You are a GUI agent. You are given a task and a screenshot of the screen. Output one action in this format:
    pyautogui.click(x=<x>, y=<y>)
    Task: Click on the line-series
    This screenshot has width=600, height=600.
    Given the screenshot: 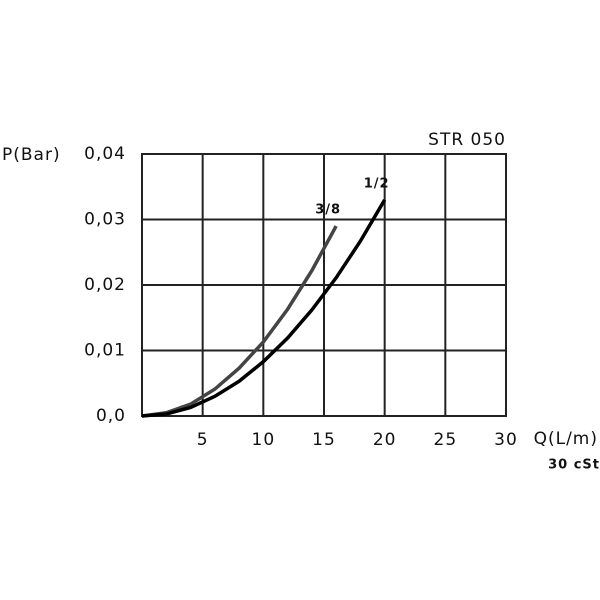 What is the action you would take?
    pyautogui.click(x=239, y=321)
    